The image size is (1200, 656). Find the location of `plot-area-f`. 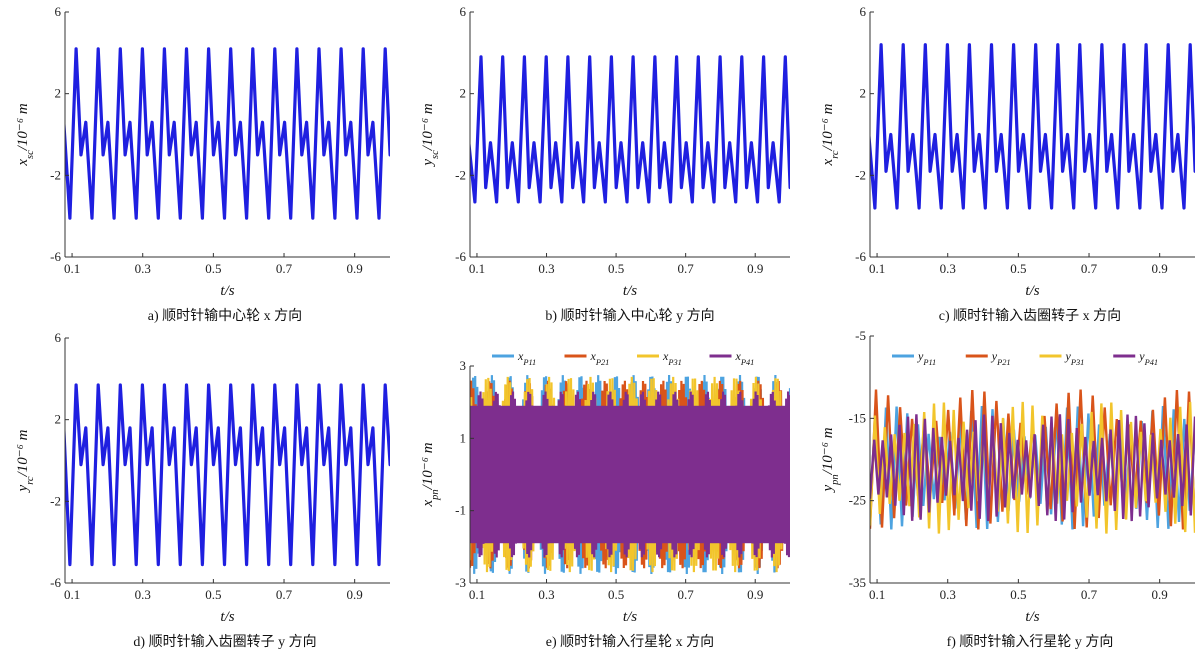

plot-area-f is located at coordinates (1032, 461).